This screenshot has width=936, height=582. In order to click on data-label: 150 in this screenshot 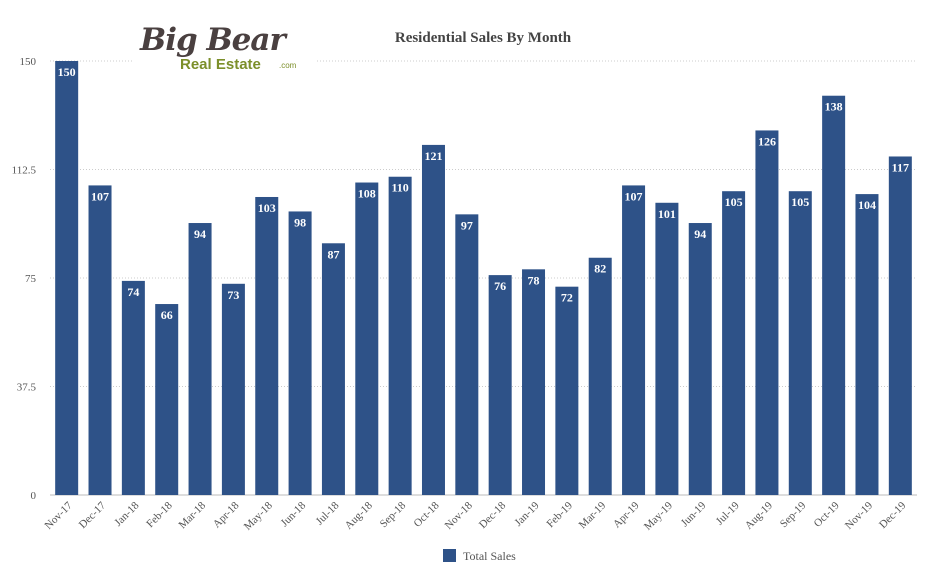, I will do `click(67, 72)`.